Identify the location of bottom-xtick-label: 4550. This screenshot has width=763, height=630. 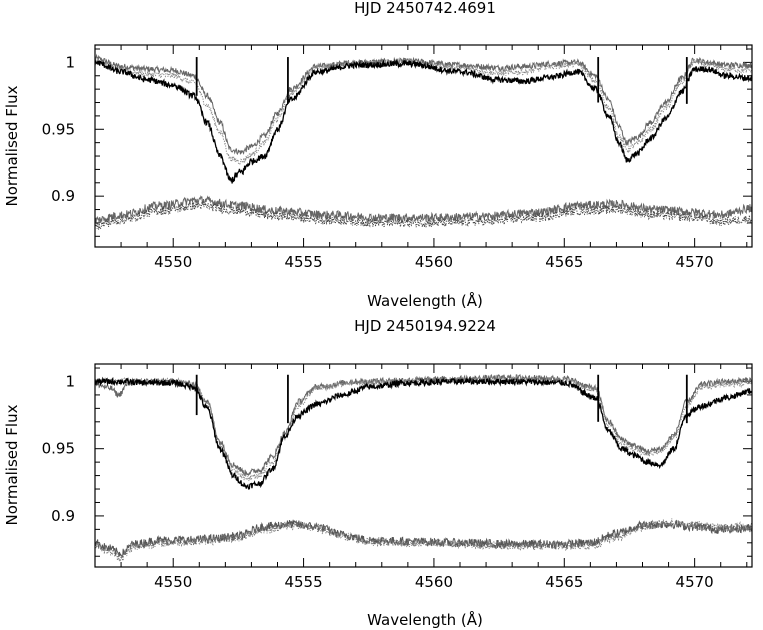
(173, 582).